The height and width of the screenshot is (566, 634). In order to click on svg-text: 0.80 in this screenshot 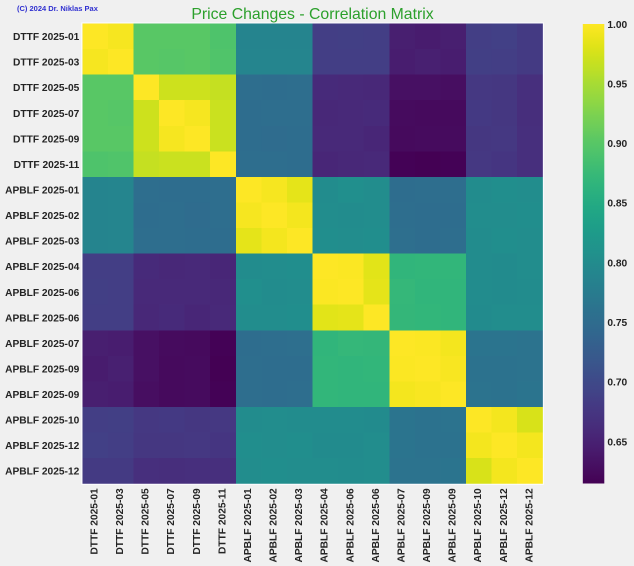, I will do `click(617, 263)`.